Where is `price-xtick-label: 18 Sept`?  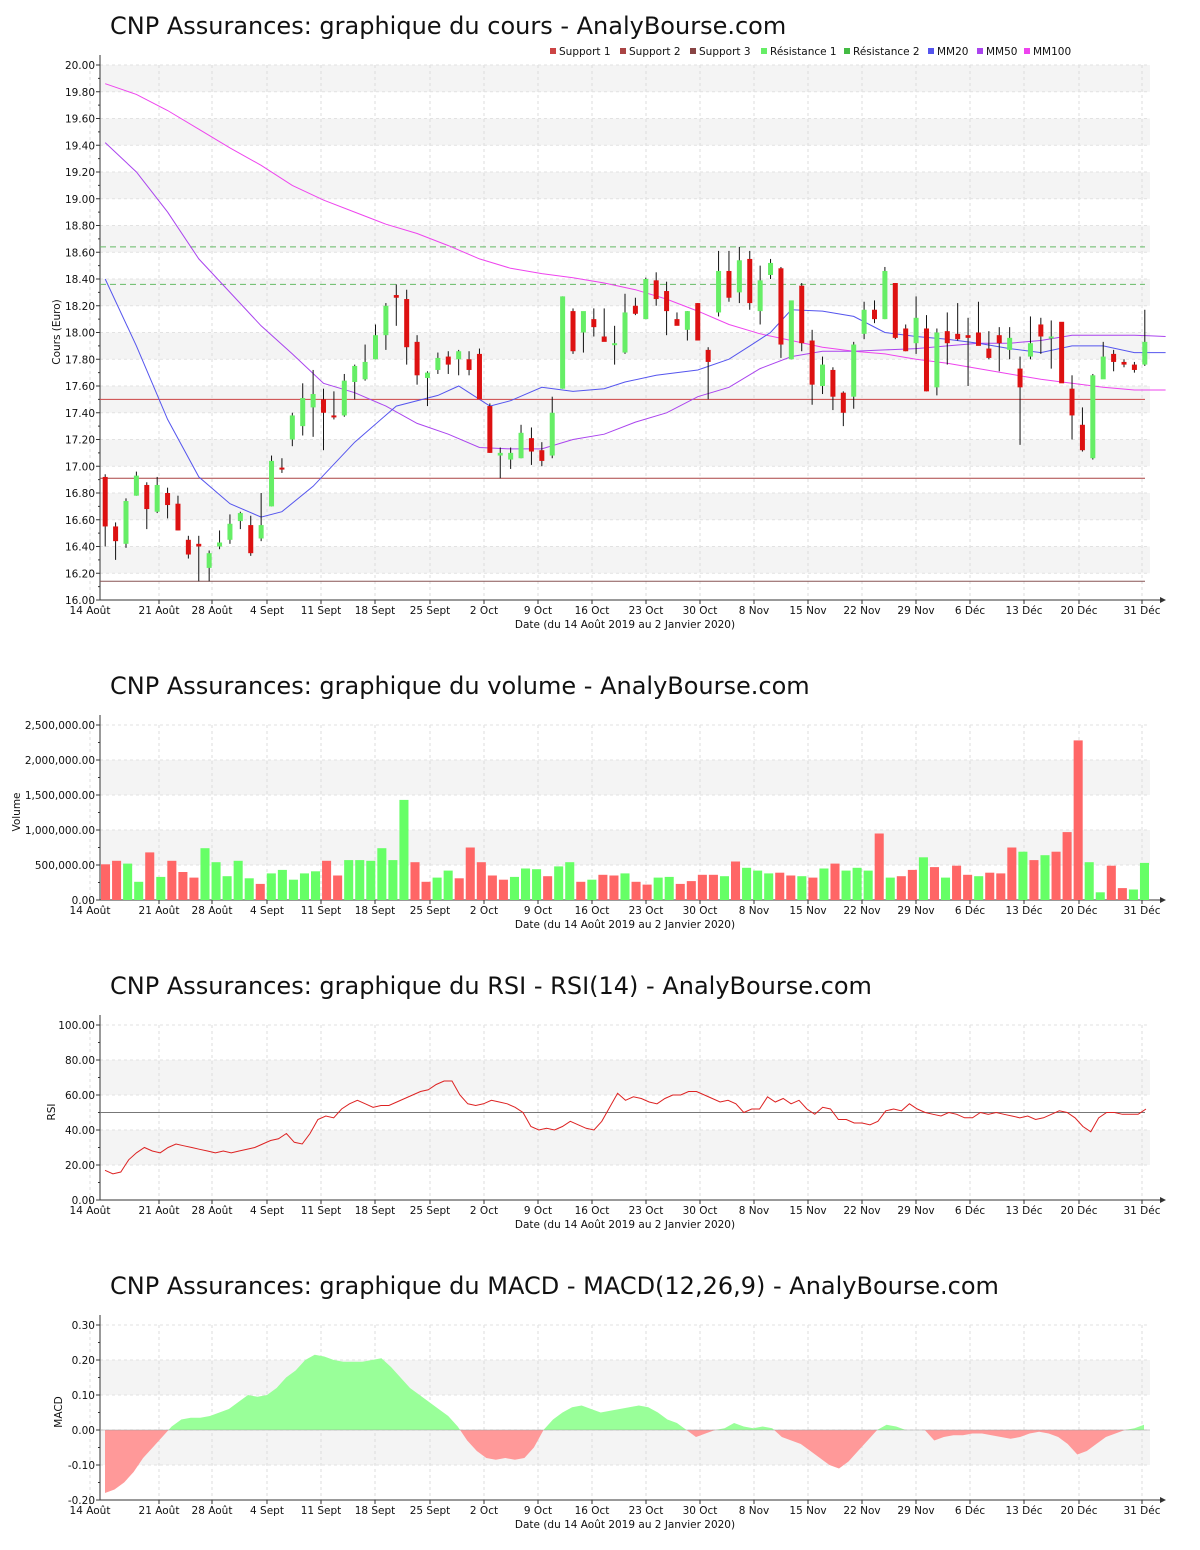
price-xtick-label: 18 Sept is located at coordinates (375, 611).